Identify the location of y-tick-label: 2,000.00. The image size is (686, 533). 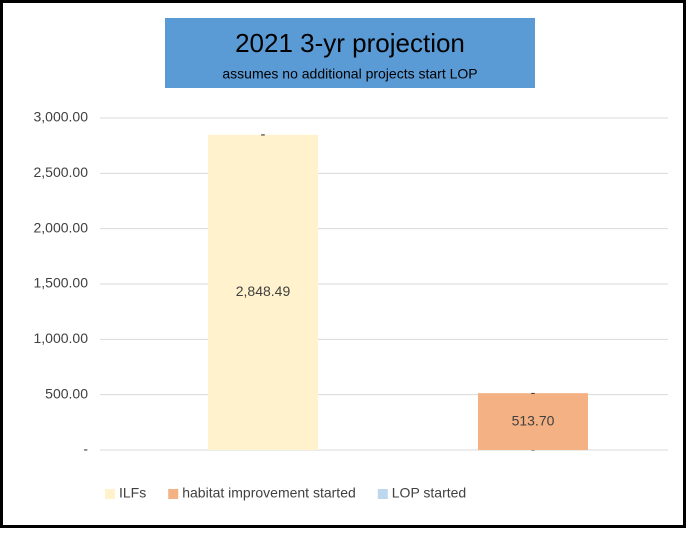
(61, 227).